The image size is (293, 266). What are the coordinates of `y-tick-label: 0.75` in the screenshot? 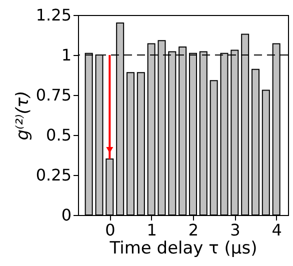 It's located at (54, 95).